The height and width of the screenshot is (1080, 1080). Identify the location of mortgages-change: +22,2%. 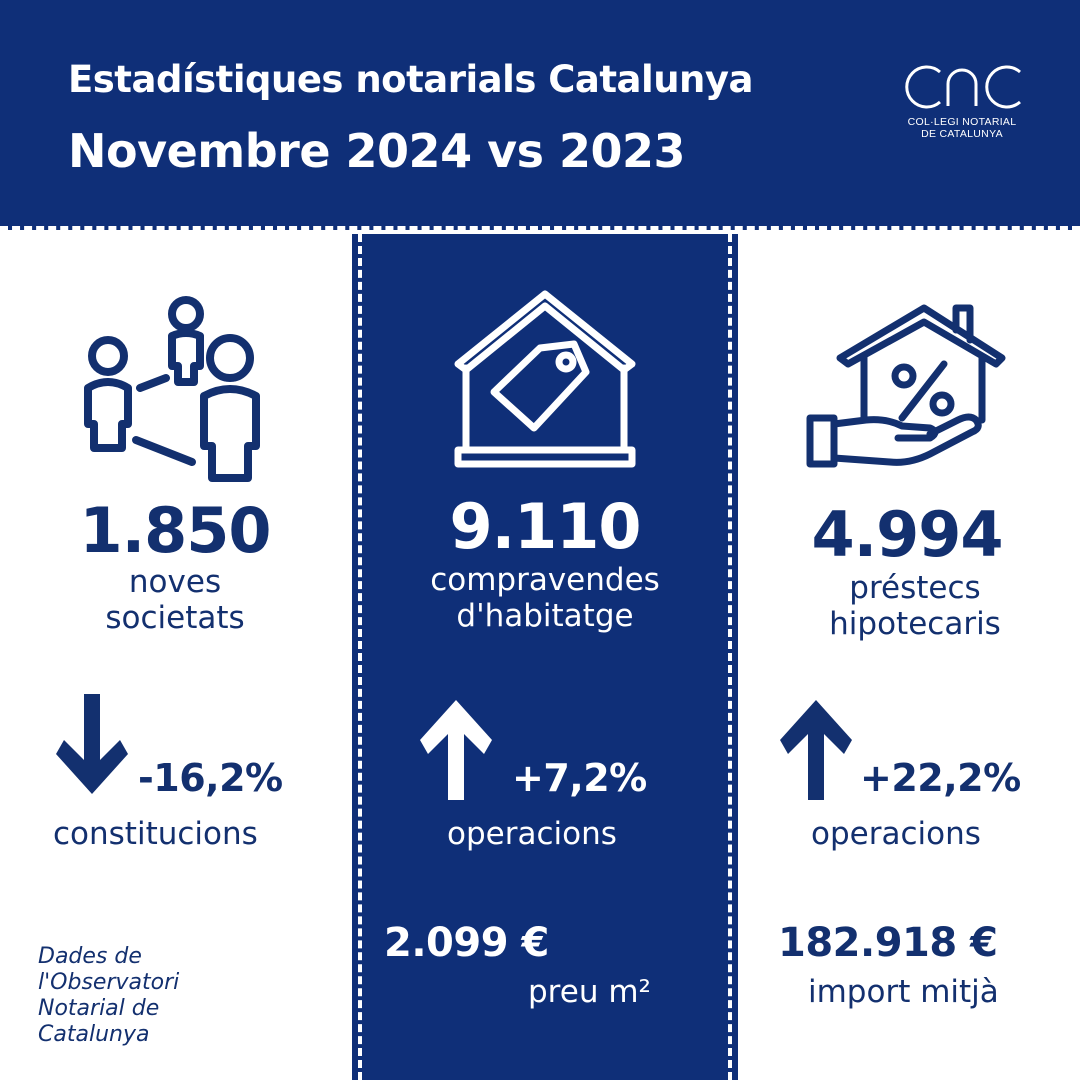
(940, 778).